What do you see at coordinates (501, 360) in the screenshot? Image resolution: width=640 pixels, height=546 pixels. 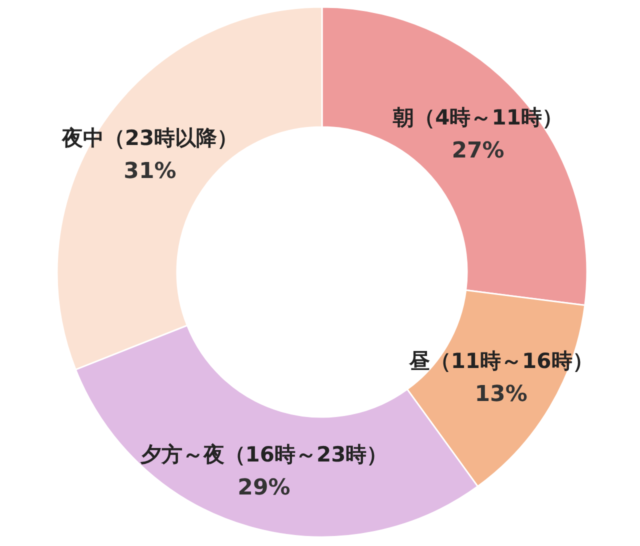 I see `slice-label: 昼（11時～16時）` at bounding box center [501, 360].